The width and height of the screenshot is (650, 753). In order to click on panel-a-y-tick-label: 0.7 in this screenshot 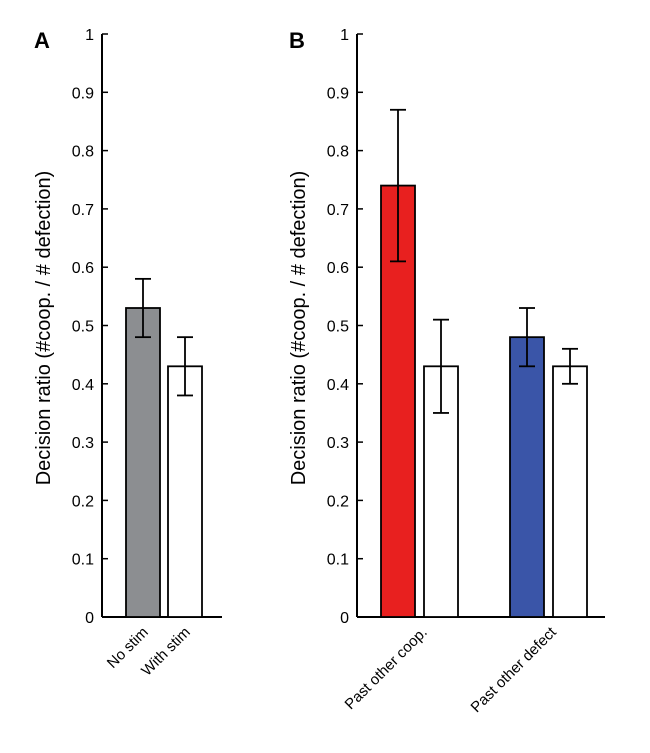, I will do `click(83, 210)`.